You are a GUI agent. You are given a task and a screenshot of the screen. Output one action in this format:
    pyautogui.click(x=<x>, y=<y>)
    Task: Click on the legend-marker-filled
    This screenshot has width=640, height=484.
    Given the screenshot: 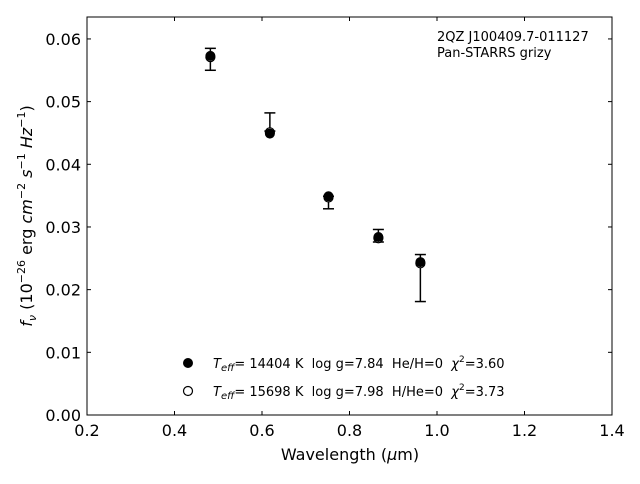 What is the action you would take?
    pyautogui.click(x=188, y=363)
    